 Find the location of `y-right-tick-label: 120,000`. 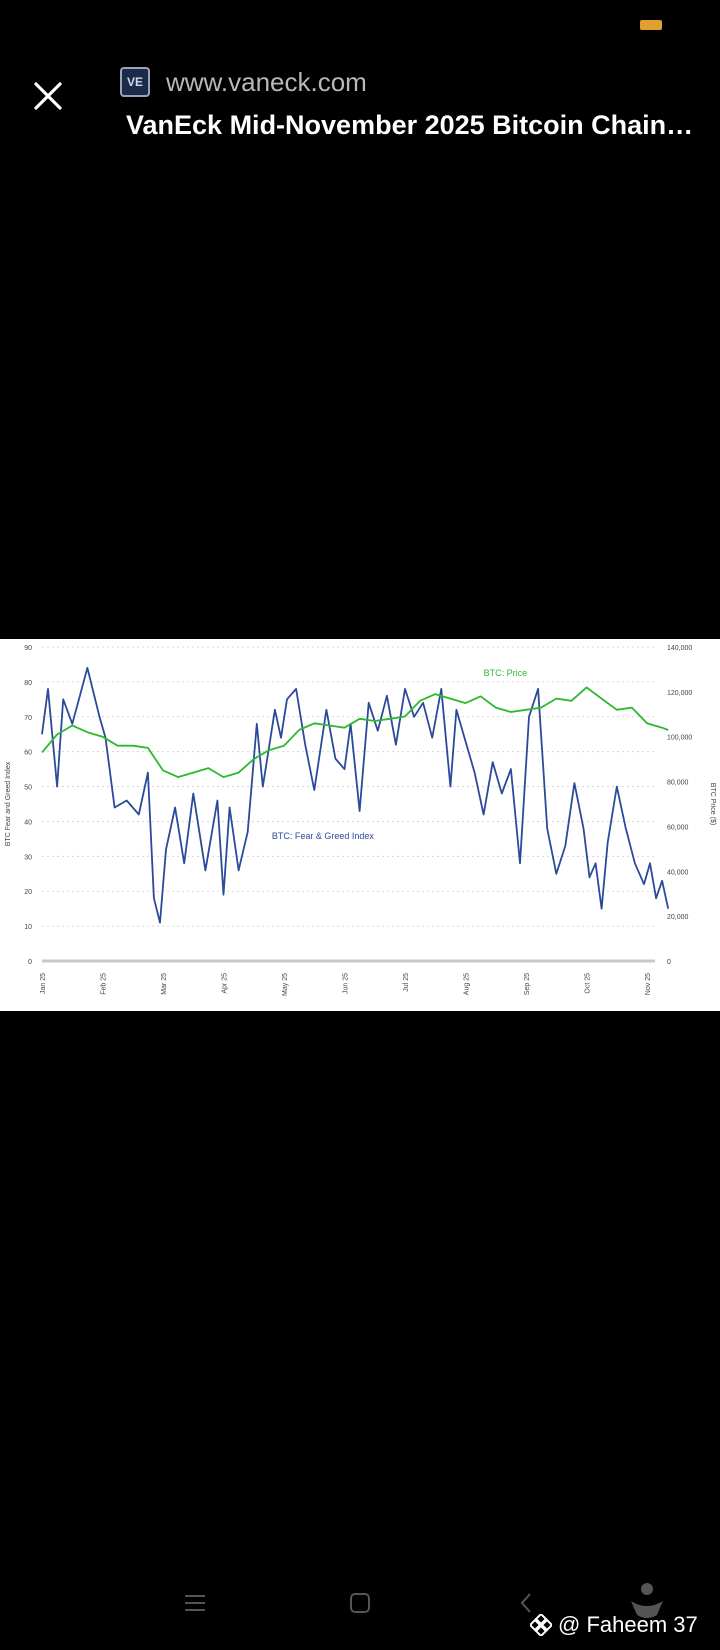

y-right-tick-label: 120,000 is located at coordinates (679, 693).